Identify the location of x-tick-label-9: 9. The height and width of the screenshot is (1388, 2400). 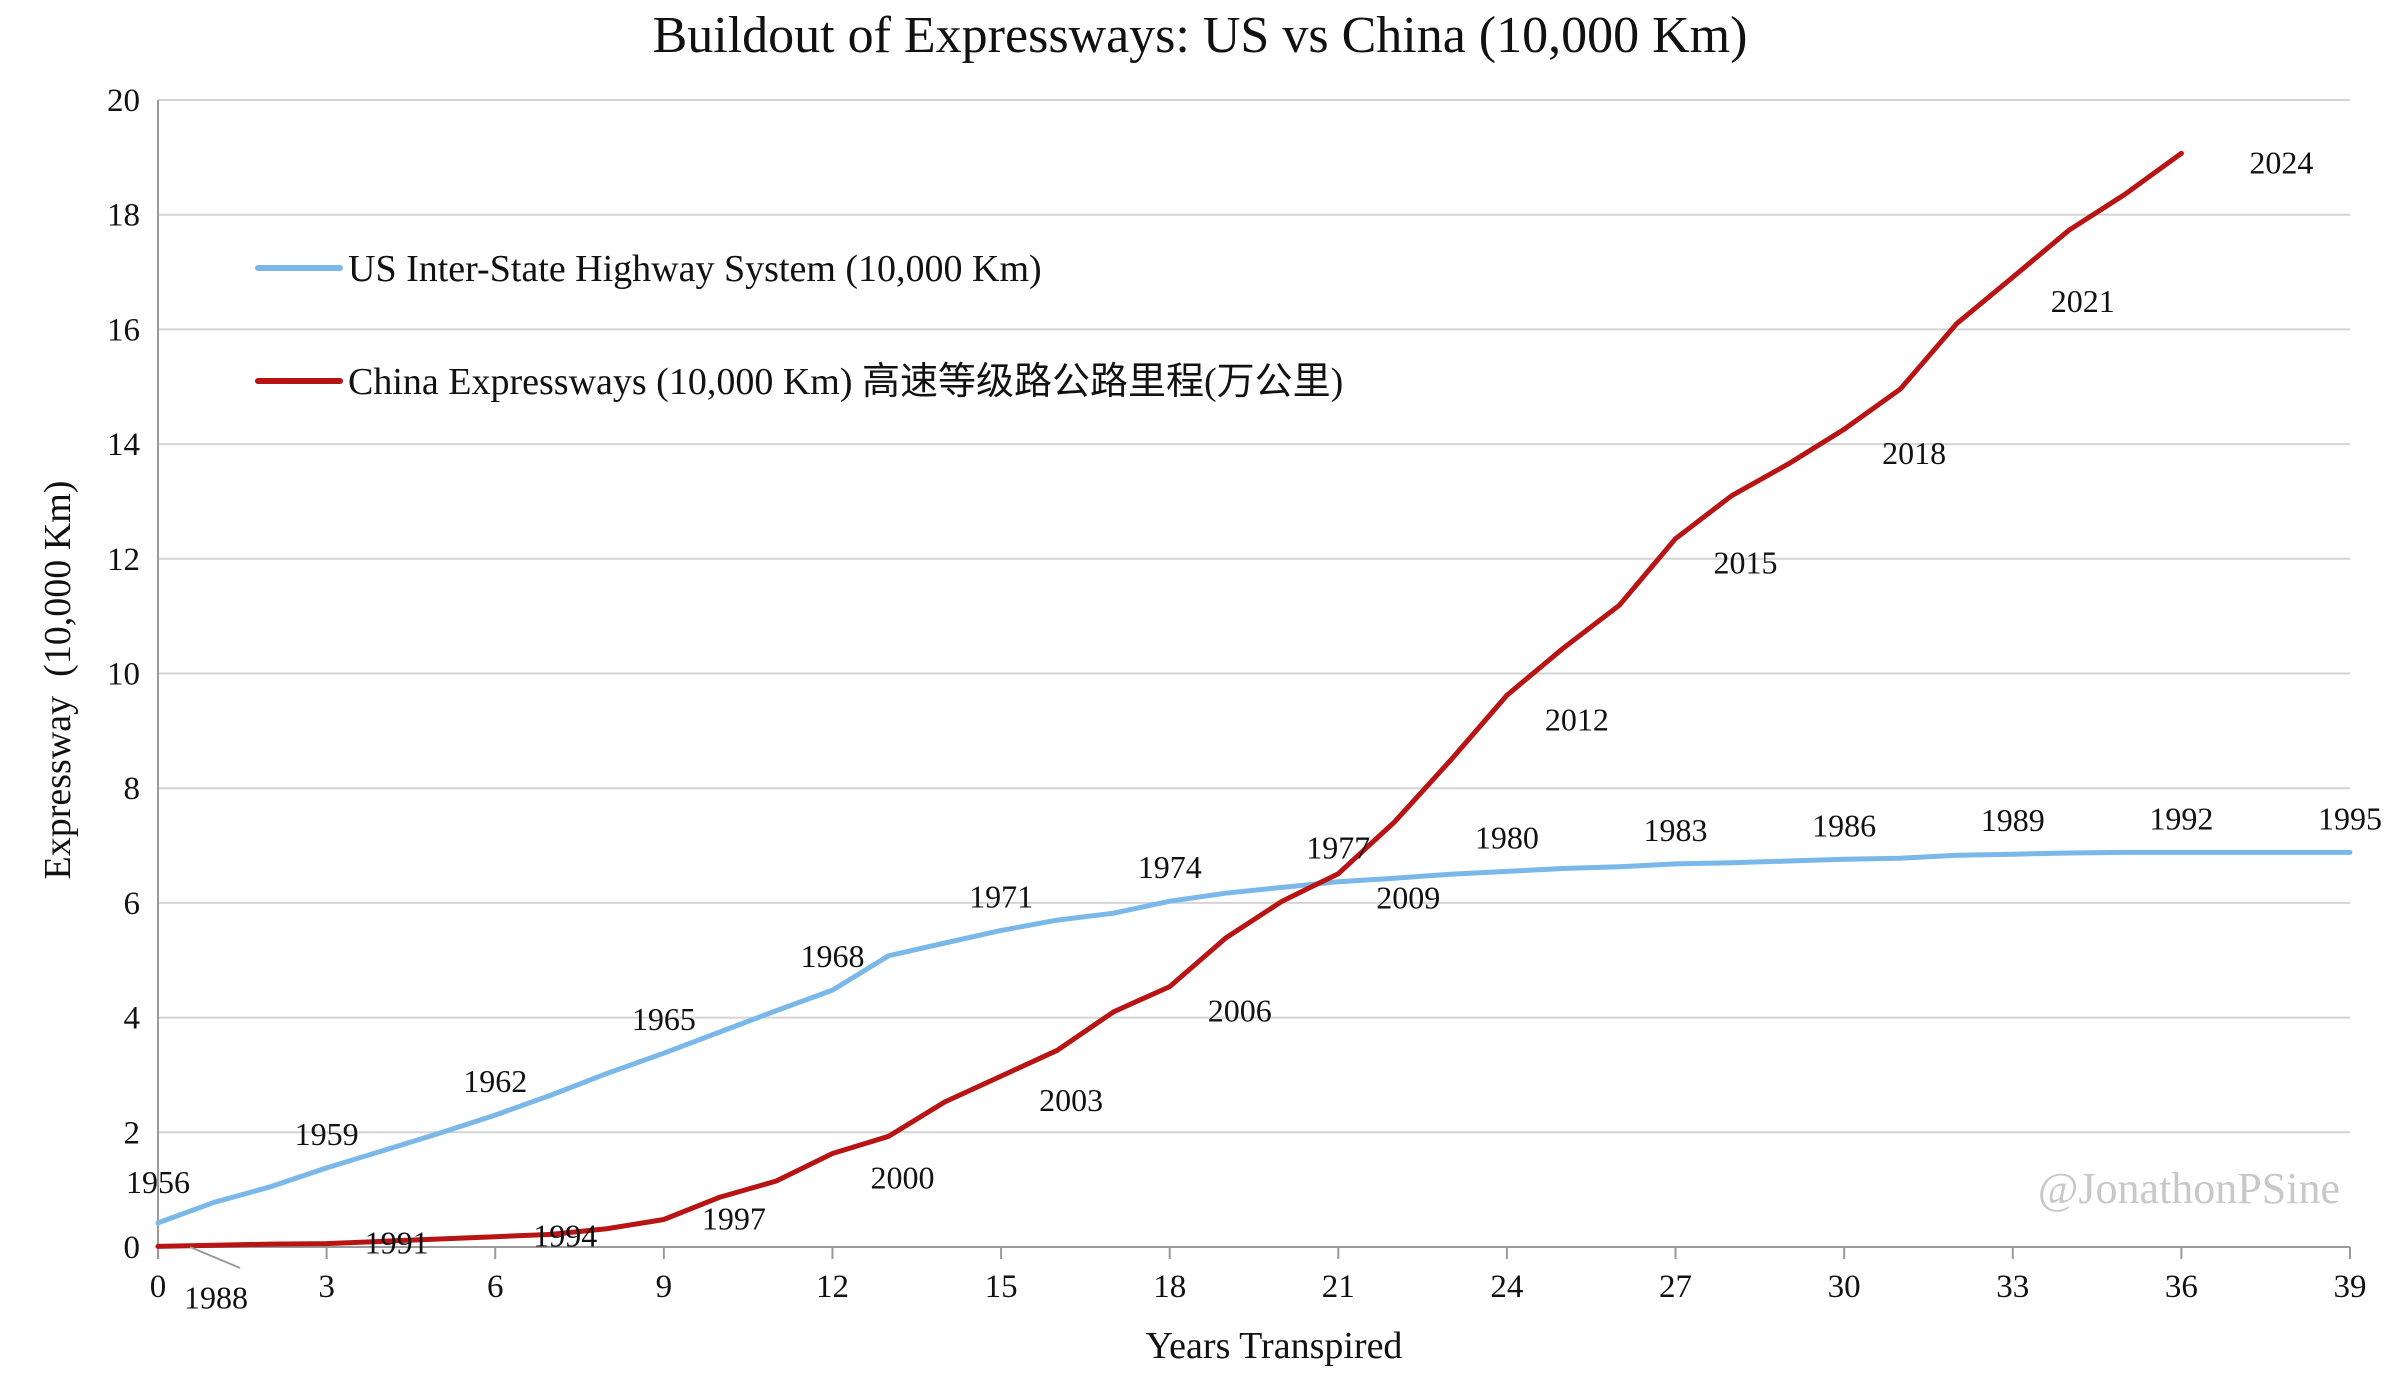
(664, 1287).